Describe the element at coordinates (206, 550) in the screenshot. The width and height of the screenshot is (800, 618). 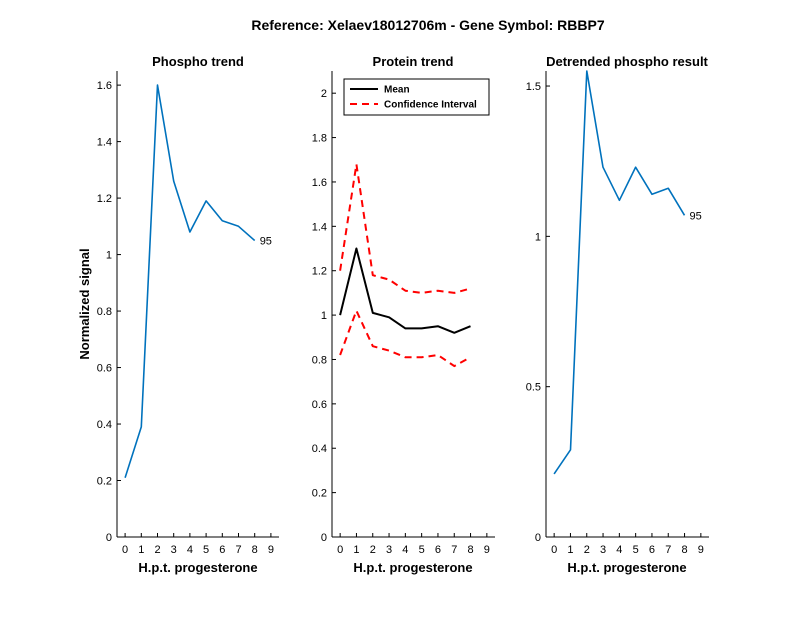
I see `phospho-trend-xtick-label: 5` at that location.